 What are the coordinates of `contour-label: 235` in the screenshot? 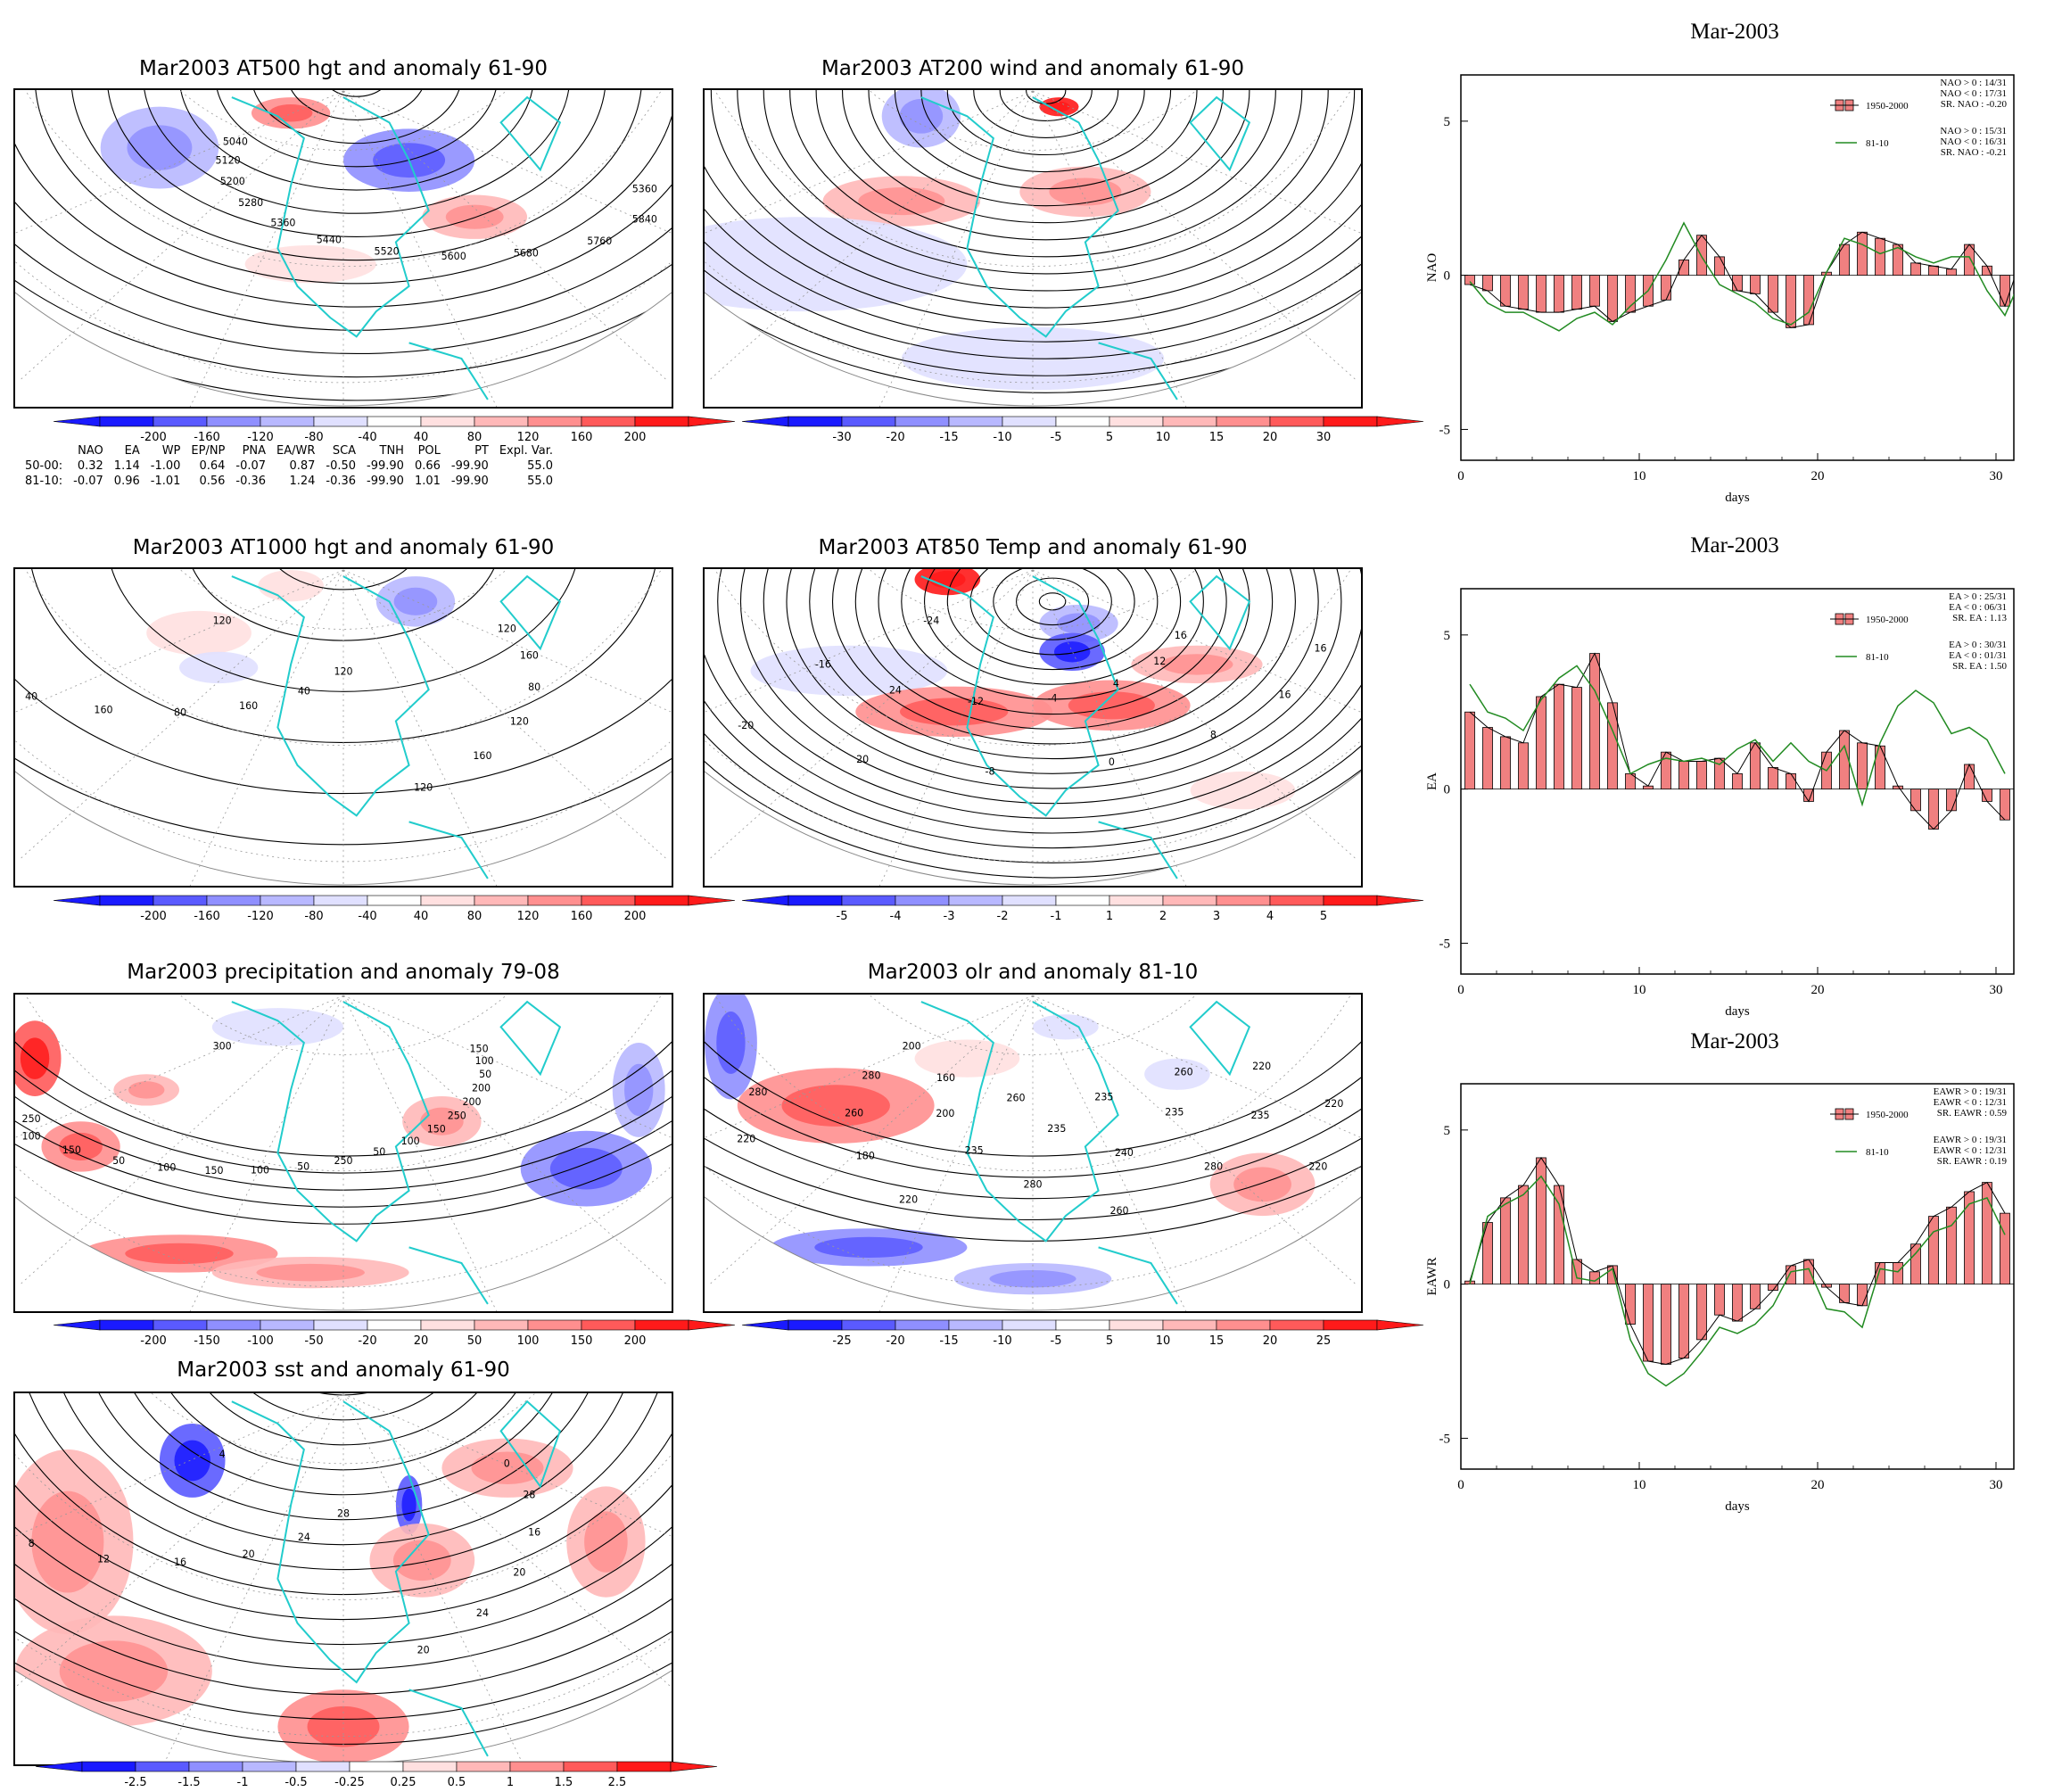 It's located at (1056, 1129).